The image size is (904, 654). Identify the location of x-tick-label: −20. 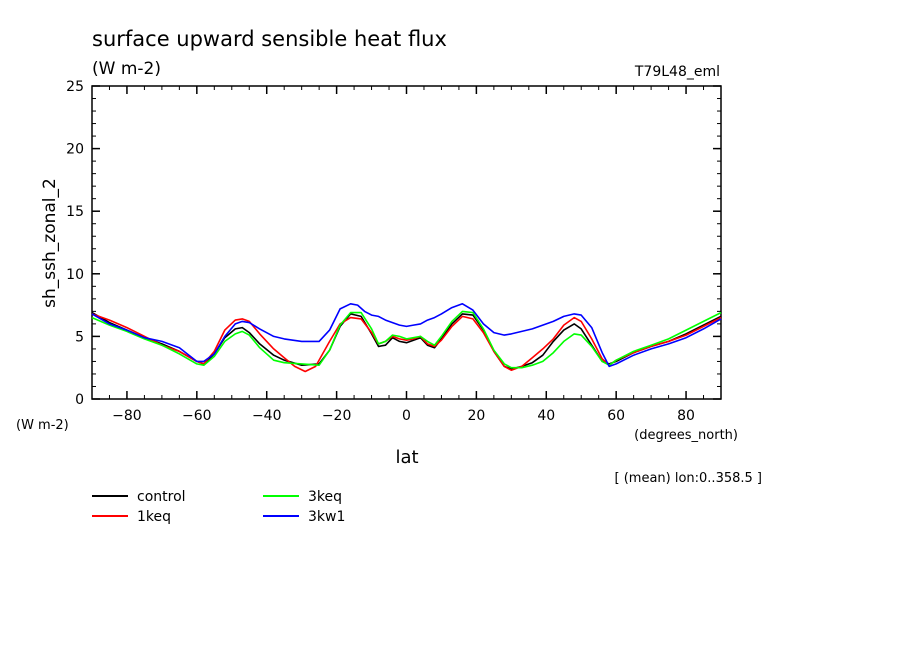
(337, 416).